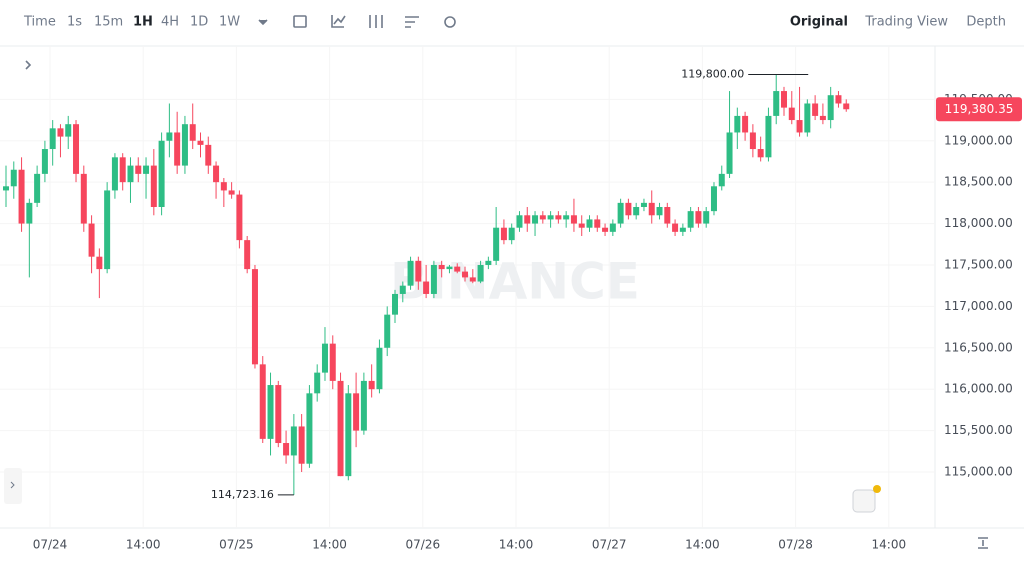 The image size is (1024, 561). What do you see at coordinates (28, 65) in the screenshot?
I see `expand-icon` at bounding box center [28, 65].